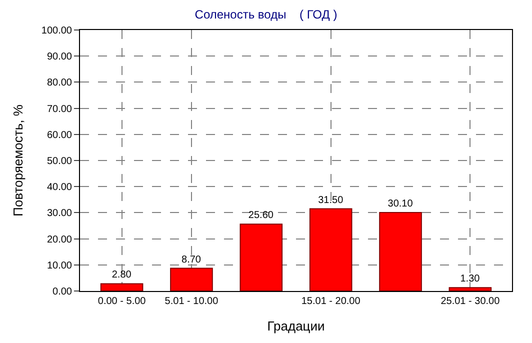  I want to click on x-tick-label: 0.00 - 5.00, so click(122, 301).